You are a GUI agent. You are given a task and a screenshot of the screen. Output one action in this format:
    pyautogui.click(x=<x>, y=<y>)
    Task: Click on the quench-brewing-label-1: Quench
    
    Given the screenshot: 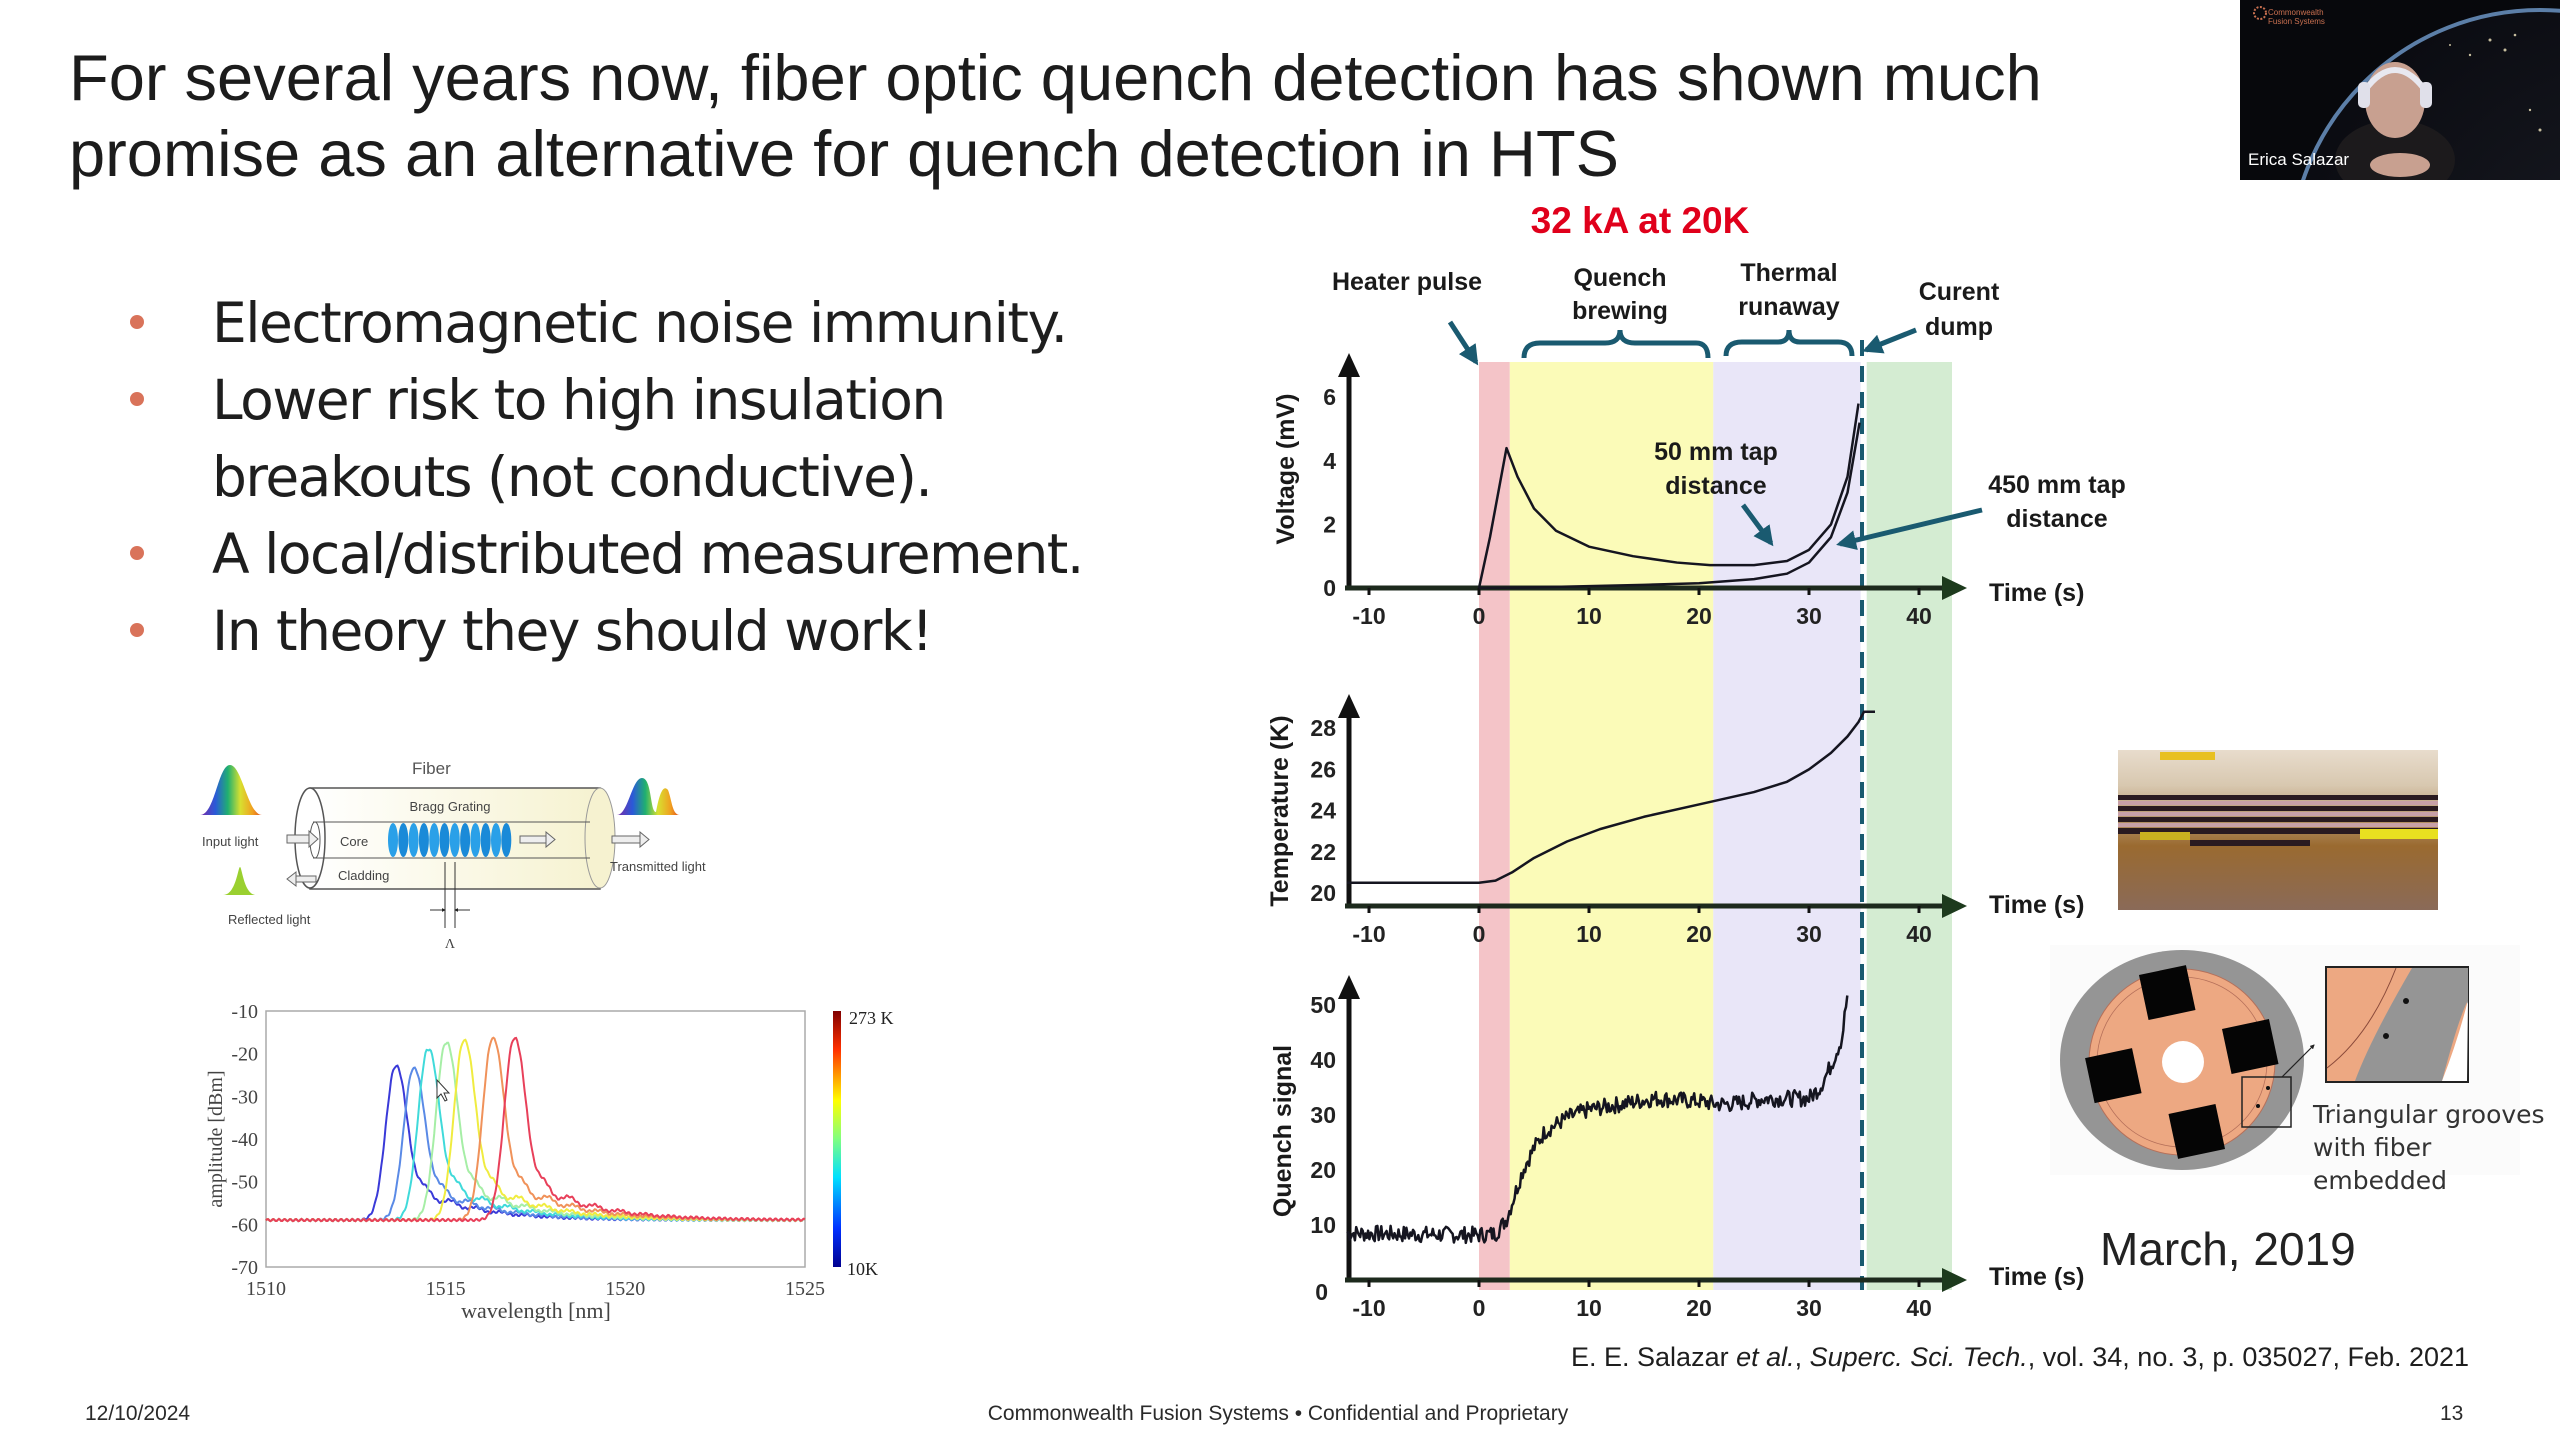 What is the action you would take?
    pyautogui.click(x=1619, y=278)
    